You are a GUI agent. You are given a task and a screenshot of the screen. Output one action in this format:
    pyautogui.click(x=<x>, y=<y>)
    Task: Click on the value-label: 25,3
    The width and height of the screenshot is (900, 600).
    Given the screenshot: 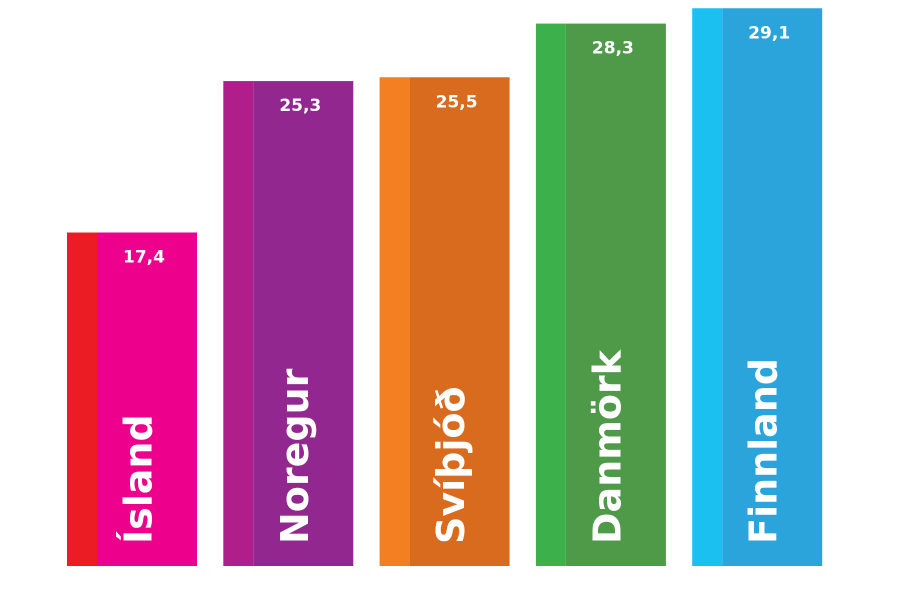 What is the action you would take?
    pyautogui.click(x=300, y=106)
    